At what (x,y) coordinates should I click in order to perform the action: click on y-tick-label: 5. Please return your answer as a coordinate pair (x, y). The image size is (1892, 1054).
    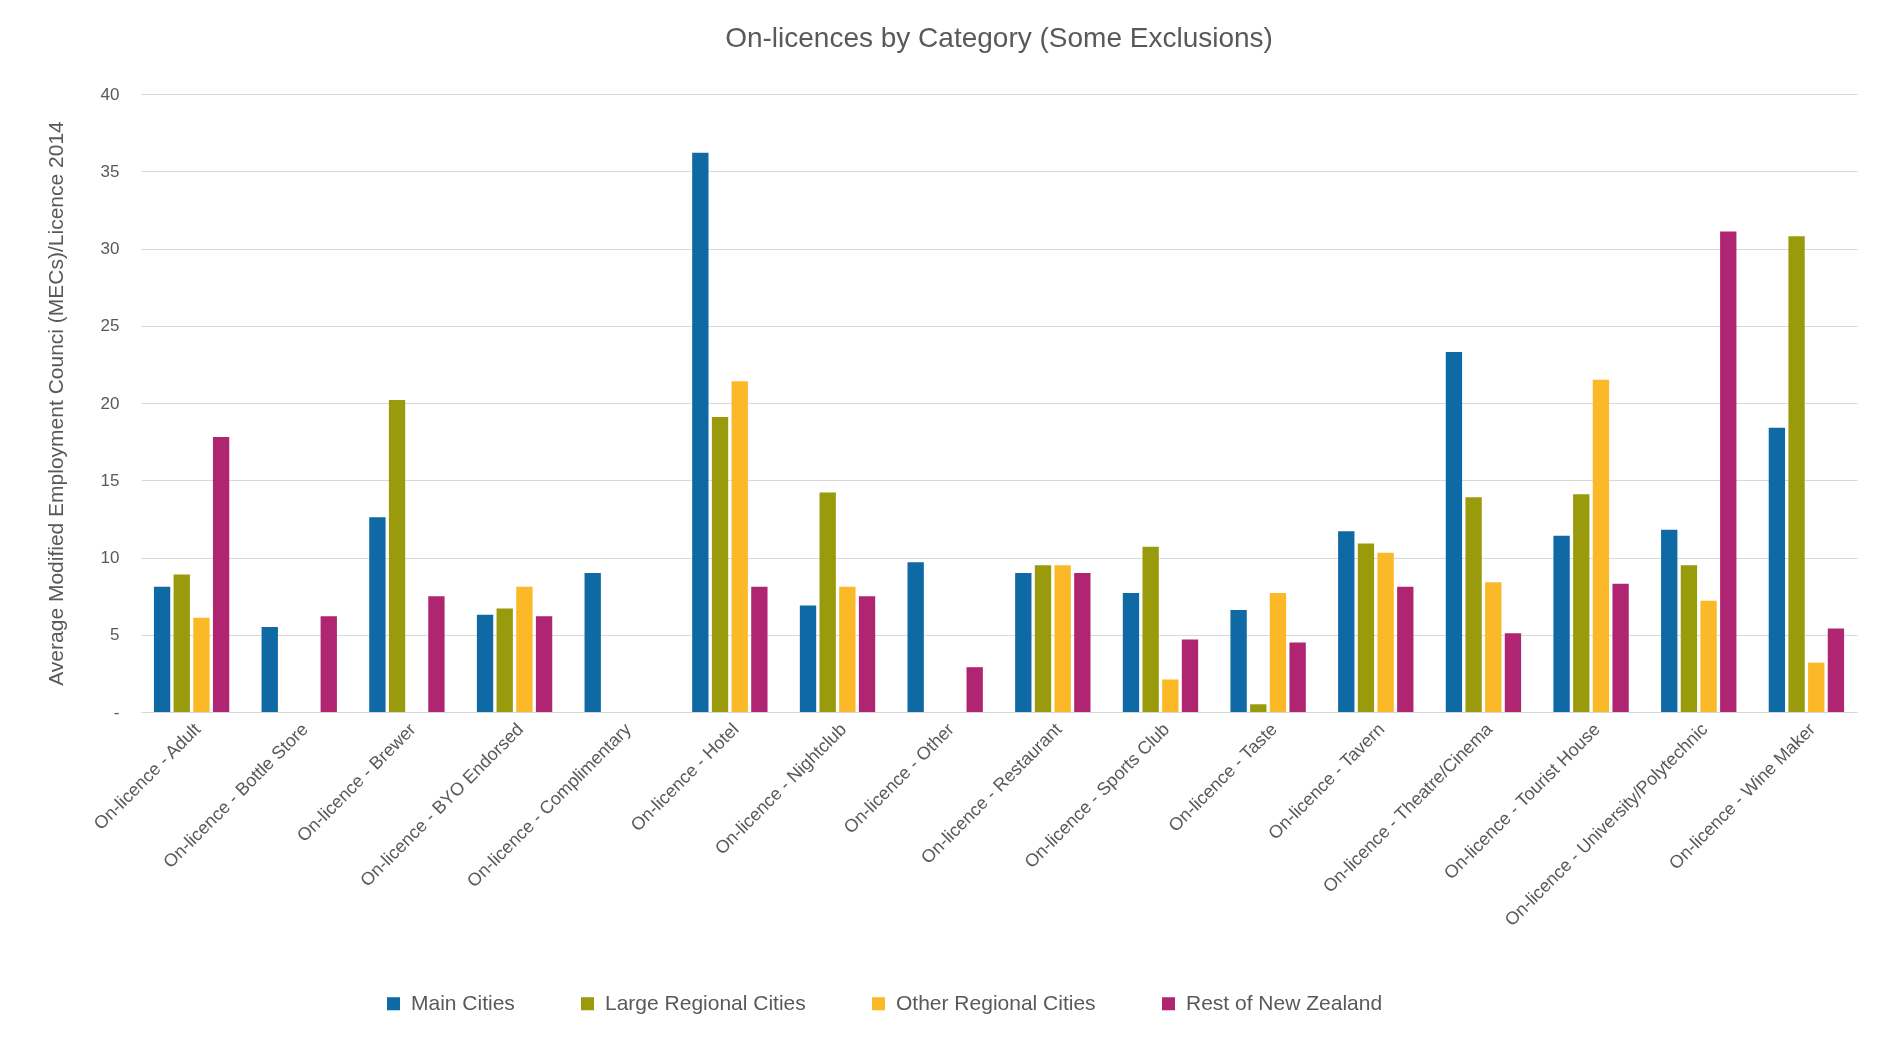
    Looking at the image, I should click on (115, 635).